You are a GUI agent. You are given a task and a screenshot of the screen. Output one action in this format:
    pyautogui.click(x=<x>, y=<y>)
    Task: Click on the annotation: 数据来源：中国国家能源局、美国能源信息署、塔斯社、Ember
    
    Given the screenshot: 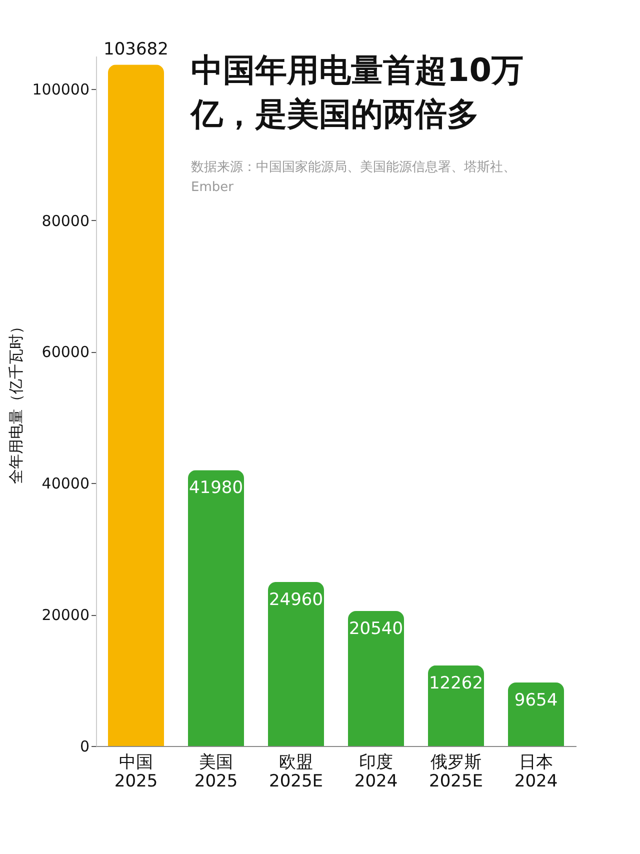 What is the action you would take?
    pyautogui.click(x=353, y=177)
    